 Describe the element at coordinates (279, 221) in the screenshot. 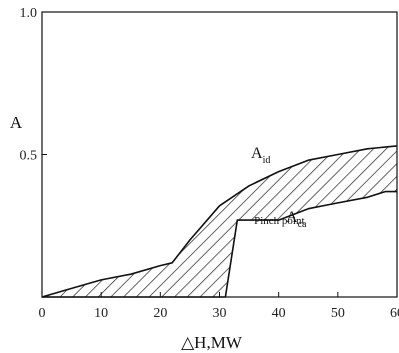

I see `pinch-point-annotation: Pinch point` at that location.